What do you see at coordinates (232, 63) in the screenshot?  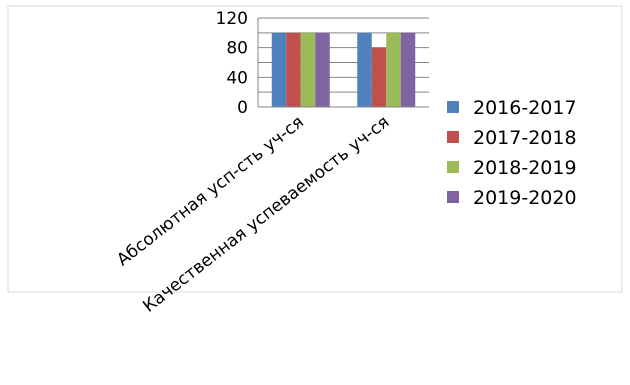 I see `y-tick-labels: 0 40 80 120` at bounding box center [232, 63].